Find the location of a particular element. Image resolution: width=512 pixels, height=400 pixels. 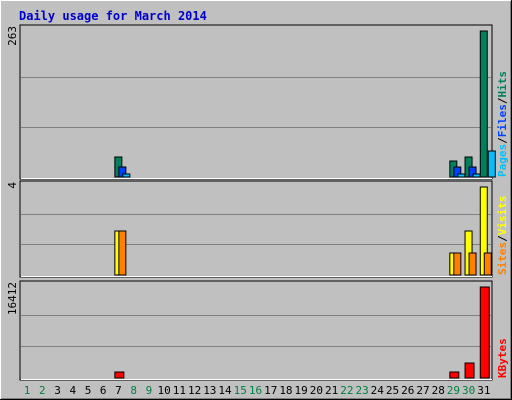

x-tick-label: 20 is located at coordinates (316, 390).